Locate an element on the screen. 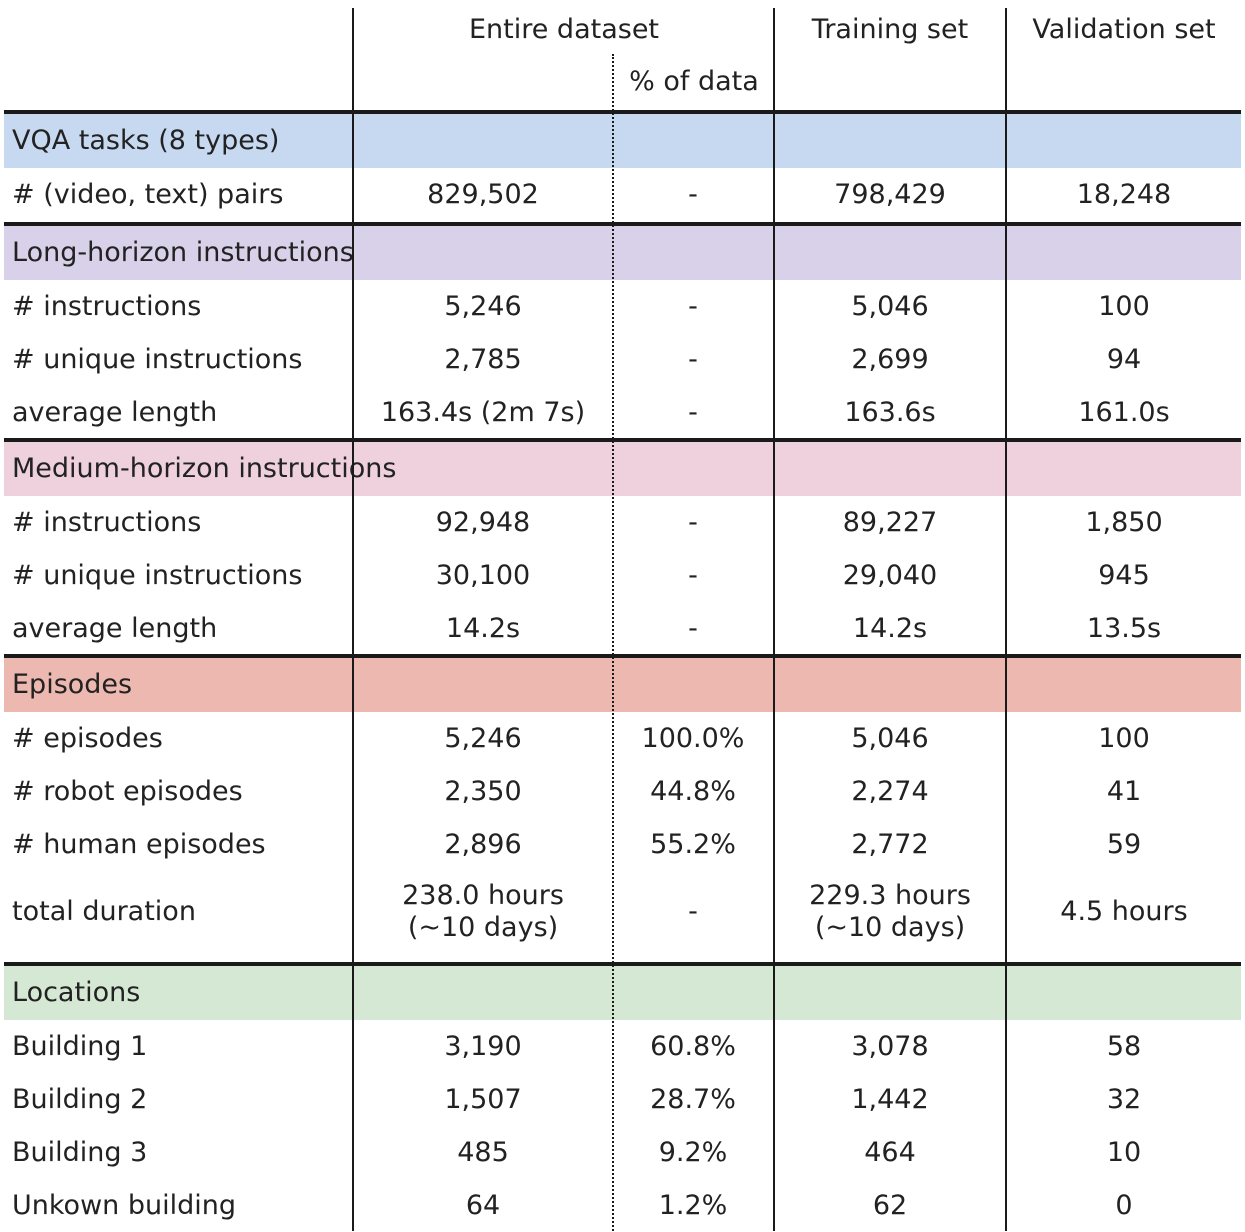 Image resolution: width=1245 pixels, height=1232 pixels. training-set-value: 163.6s is located at coordinates (890, 412).